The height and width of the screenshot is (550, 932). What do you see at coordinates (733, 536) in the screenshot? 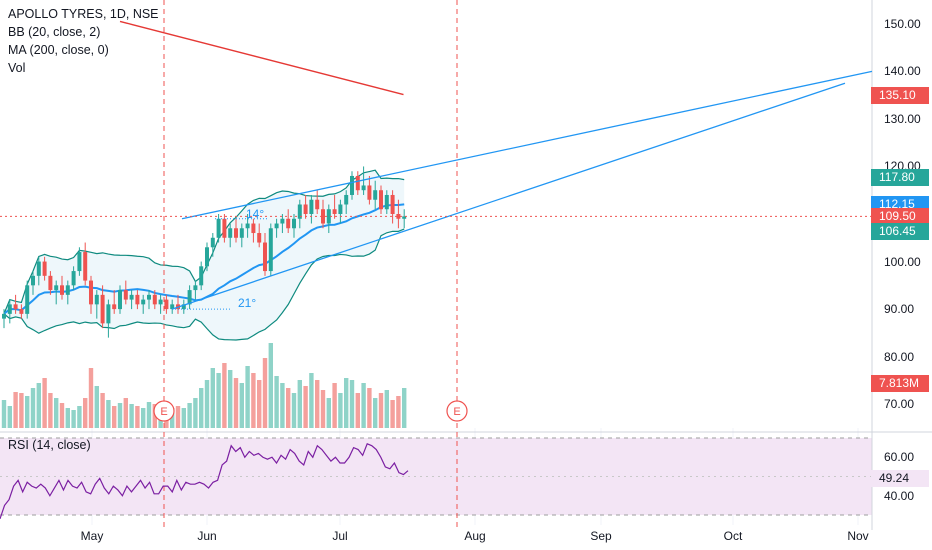
I see `time-tick-label: Oct` at bounding box center [733, 536].